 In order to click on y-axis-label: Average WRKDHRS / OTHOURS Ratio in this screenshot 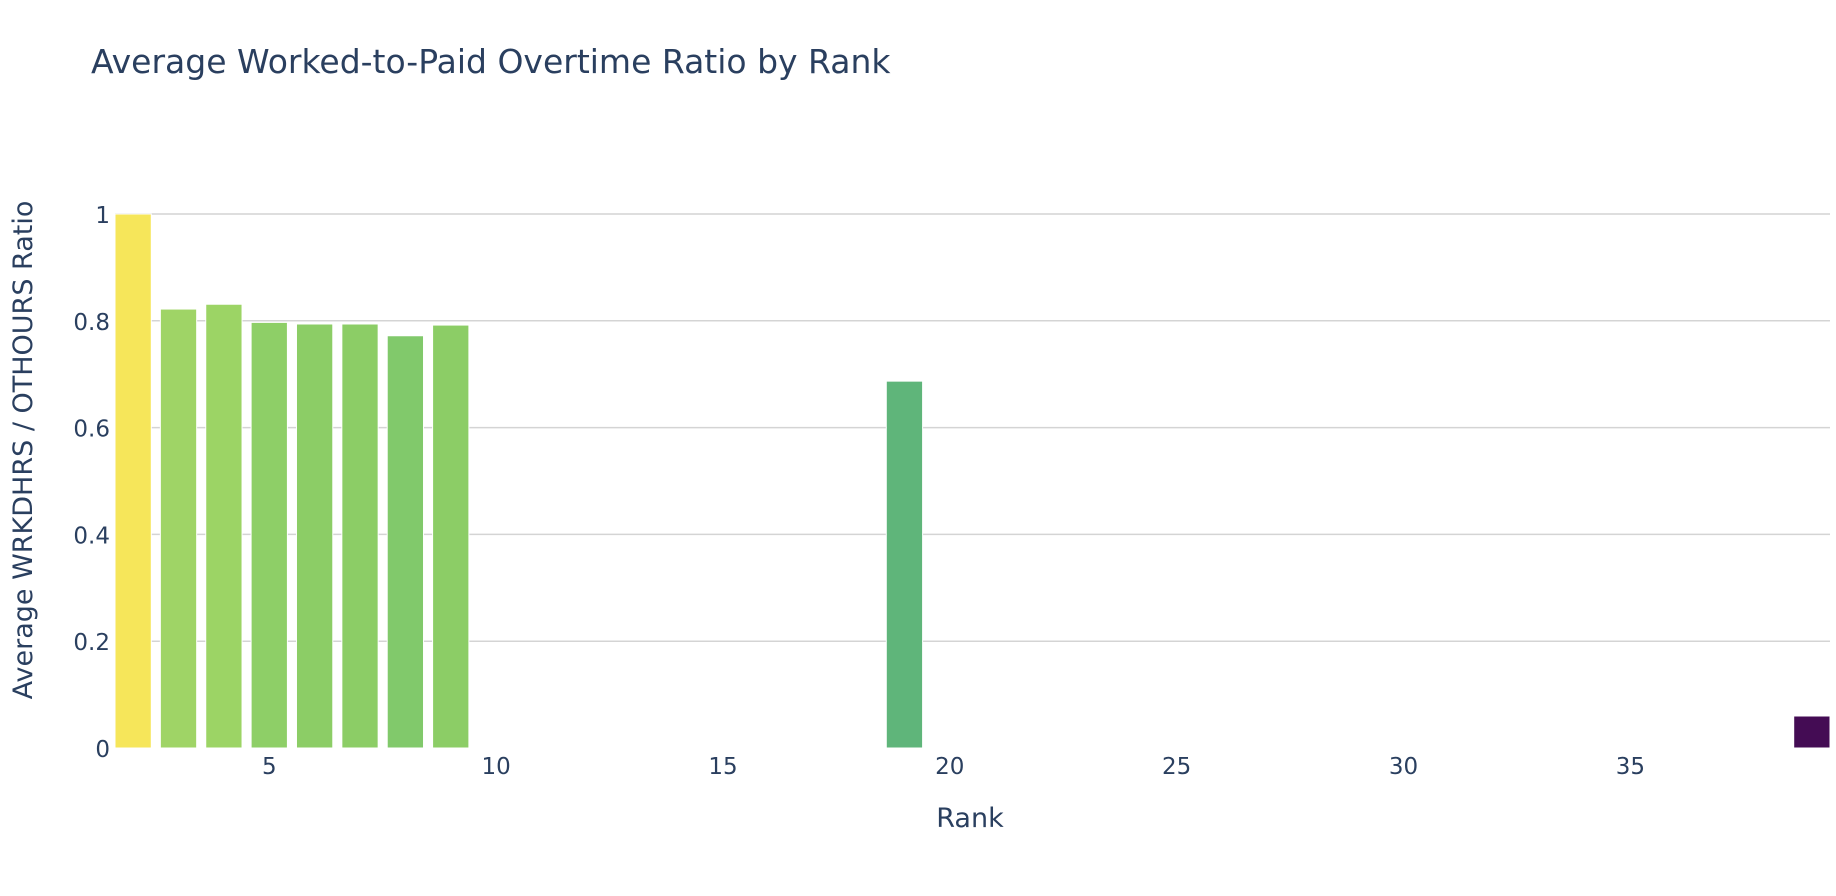, I will do `click(23, 450)`.